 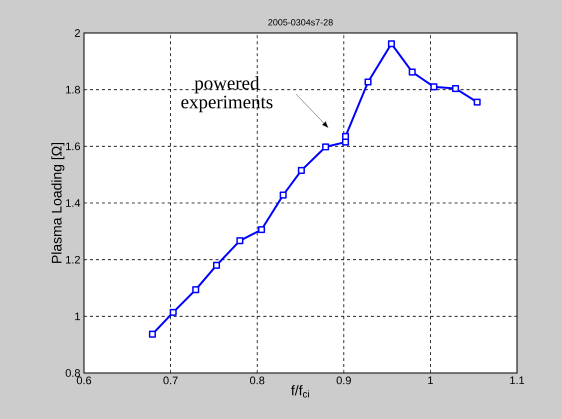 I want to click on y-tick-label: 2, so click(x=77, y=33).